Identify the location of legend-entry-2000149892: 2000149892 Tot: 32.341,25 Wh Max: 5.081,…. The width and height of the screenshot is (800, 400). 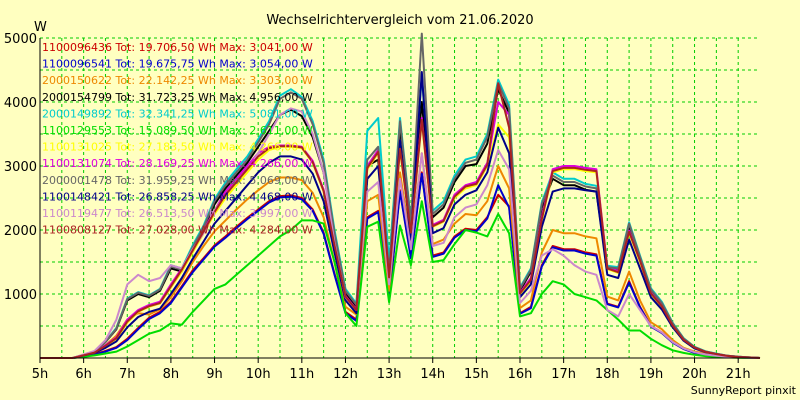
(177, 113).